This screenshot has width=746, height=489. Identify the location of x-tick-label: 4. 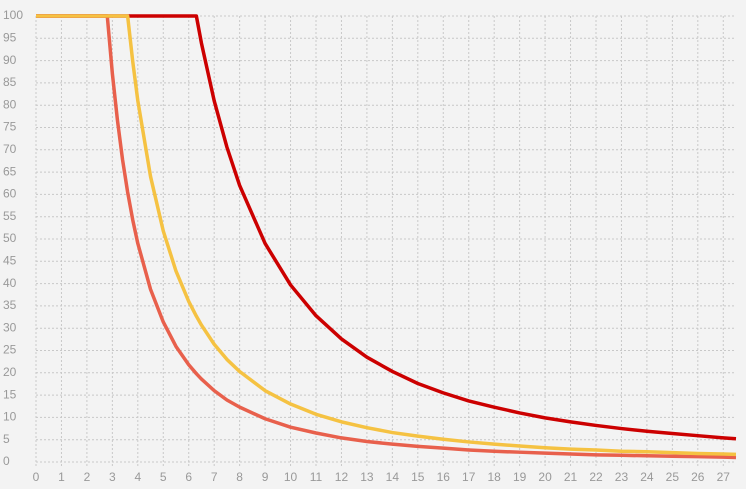
(137, 477).